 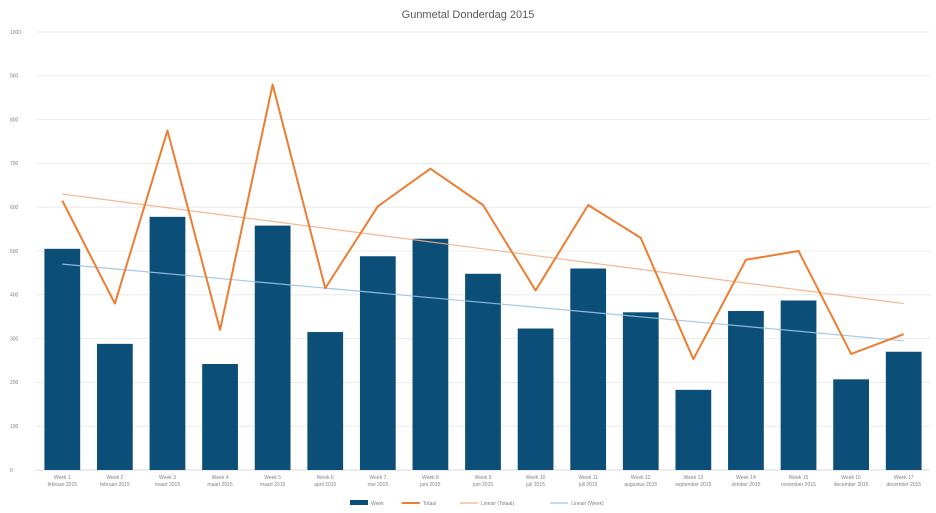 What do you see at coordinates (377, 504) in the screenshot?
I see `legend-label: Week` at bounding box center [377, 504].